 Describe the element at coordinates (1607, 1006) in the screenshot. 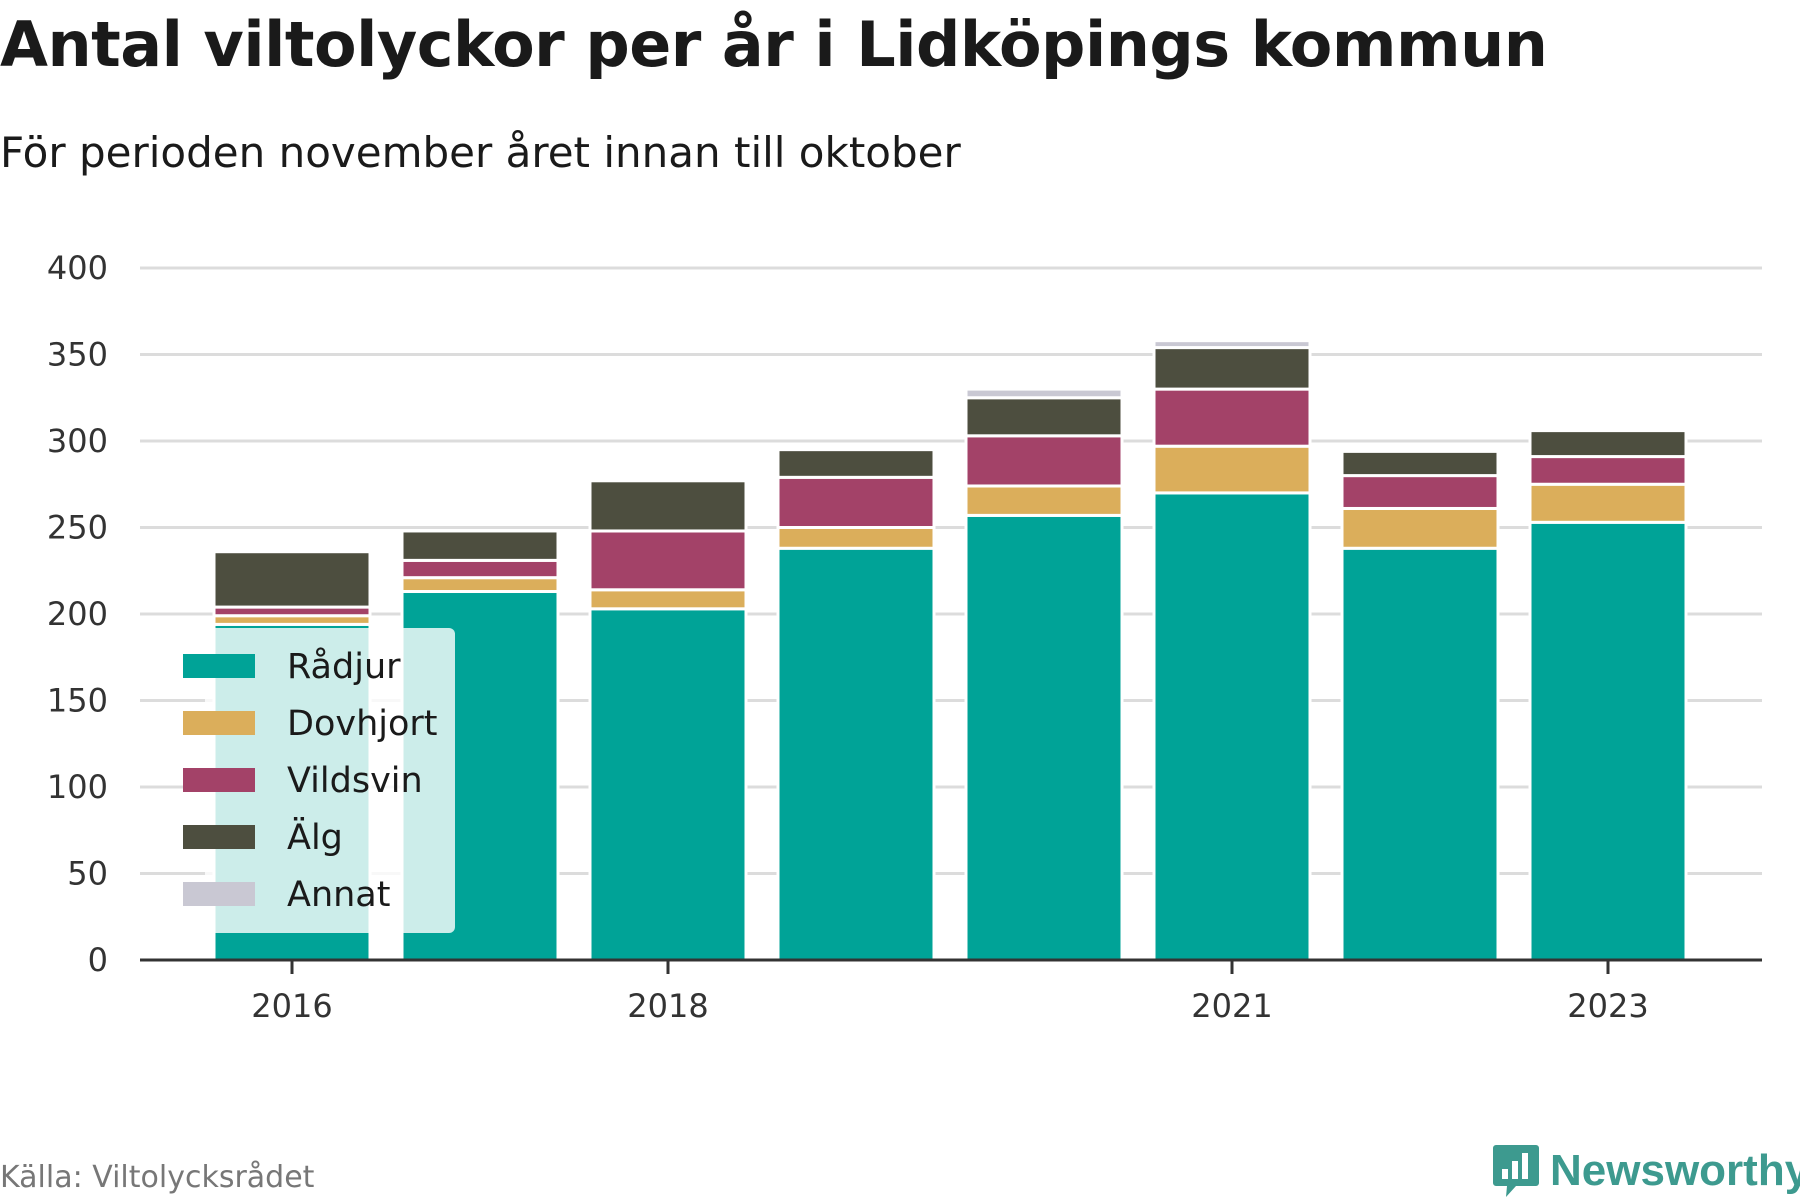

I see `x-tick-label: 2023` at that location.